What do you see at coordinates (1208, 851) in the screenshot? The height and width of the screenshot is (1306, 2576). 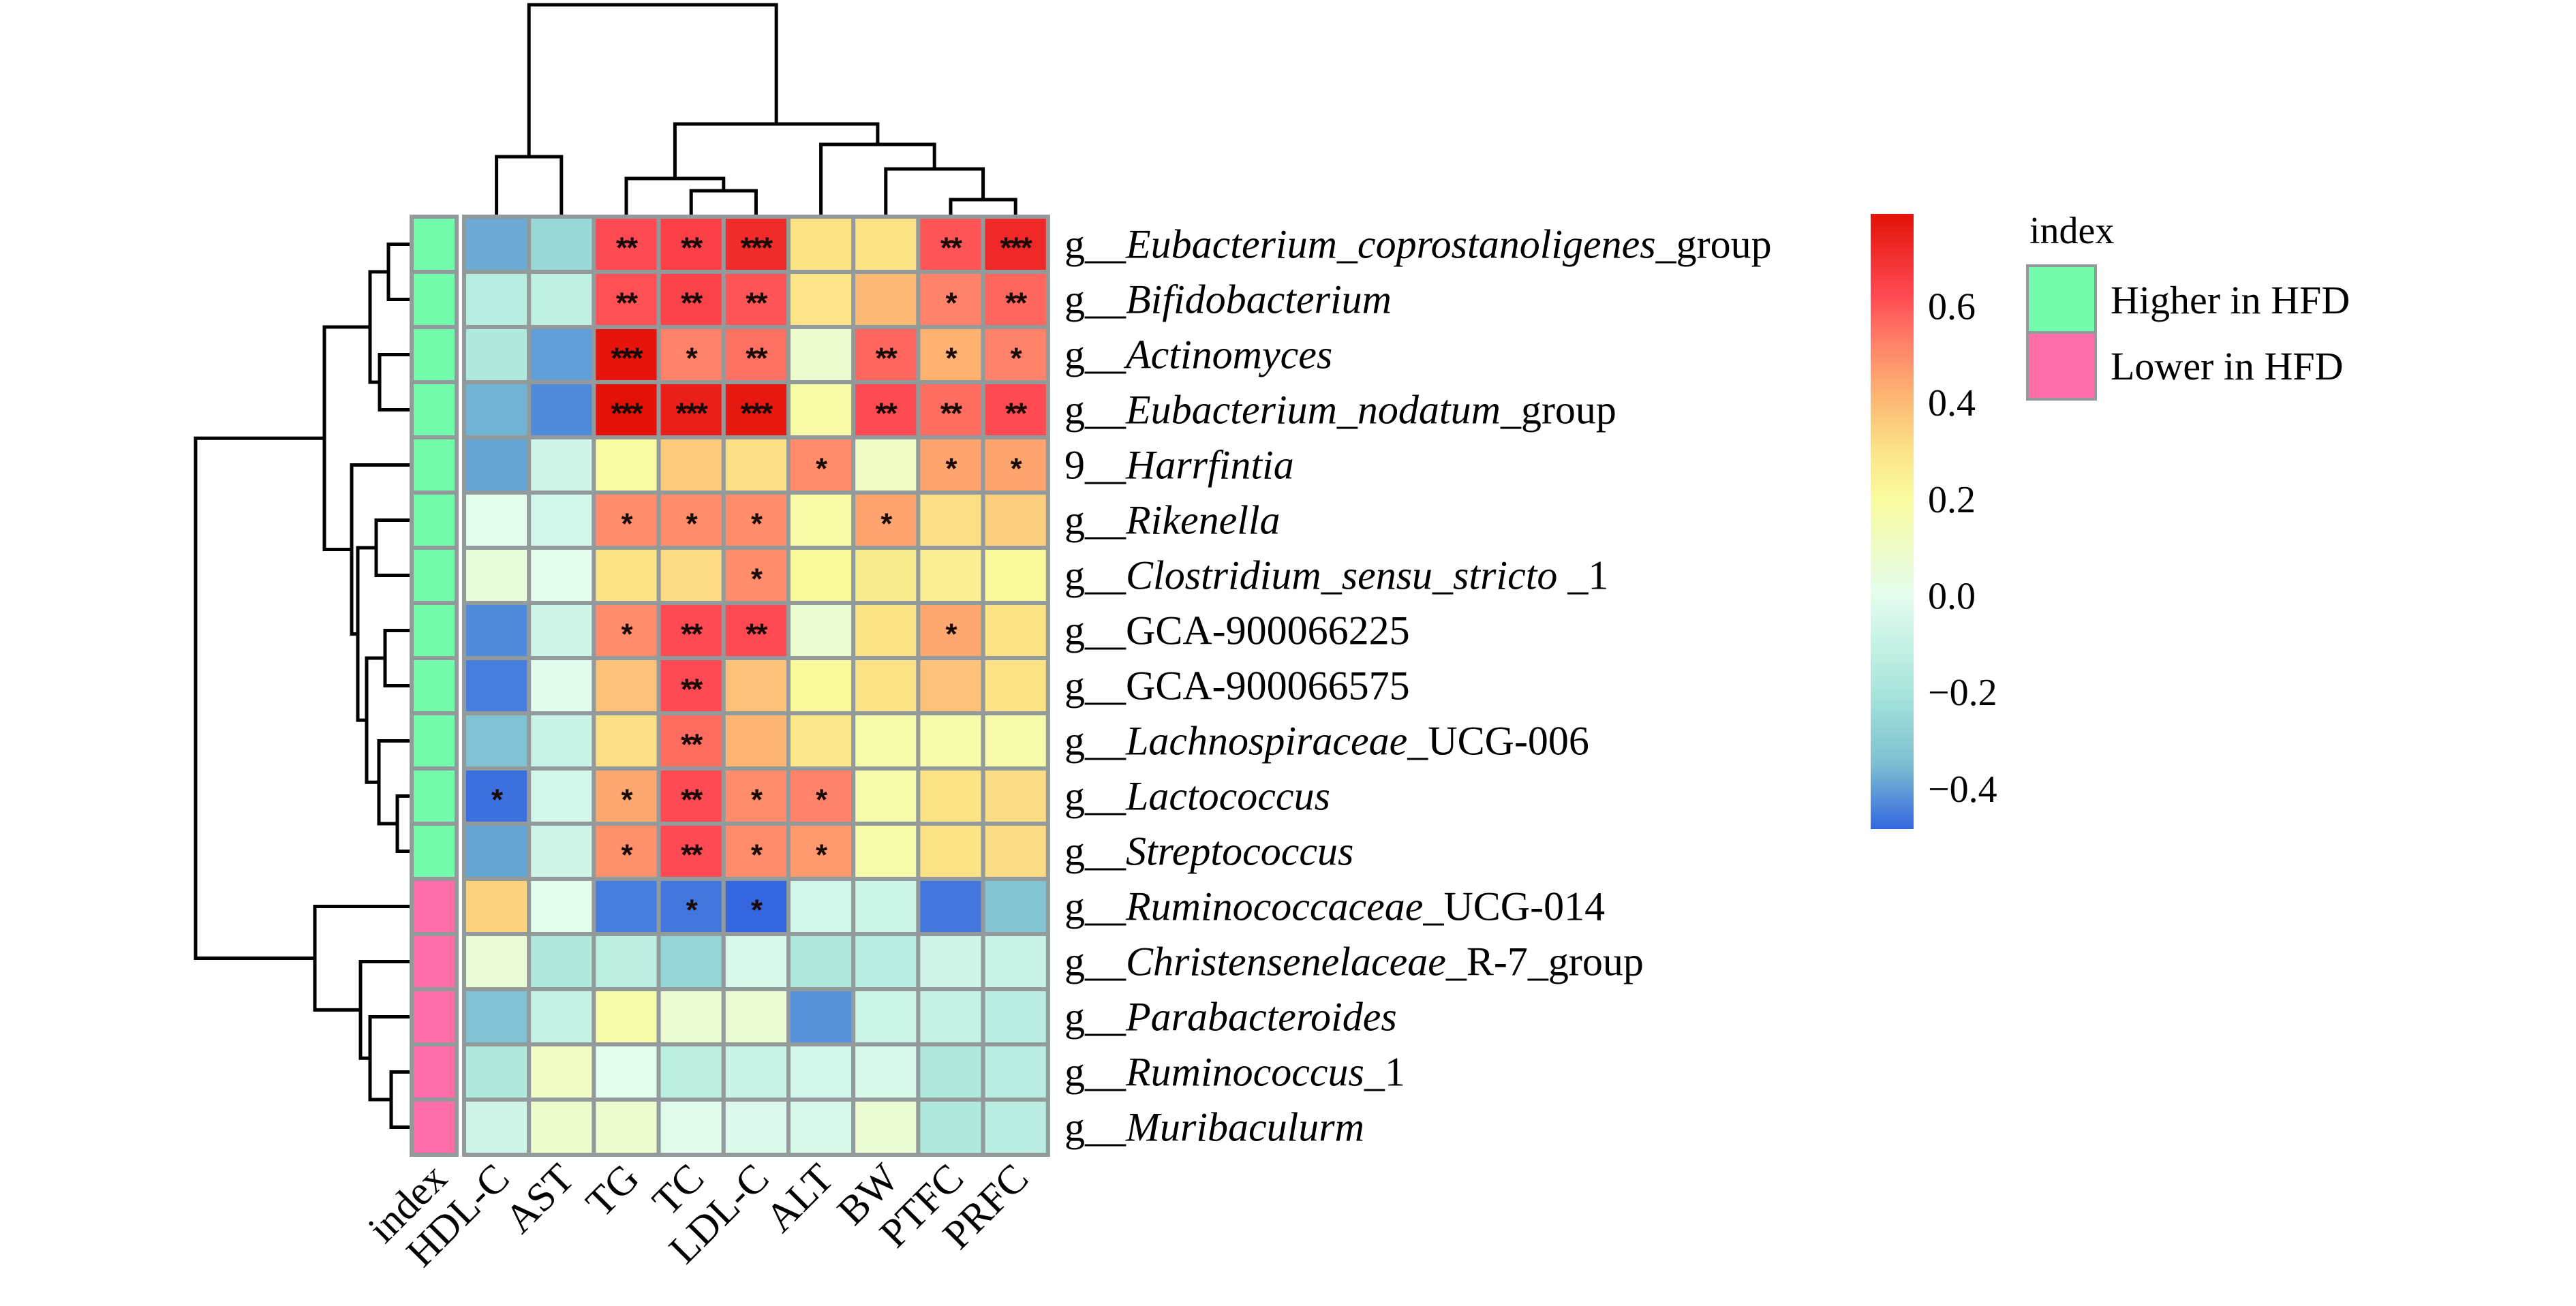 I see `row-label: g__Streptococcus` at bounding box center [1208, 851].